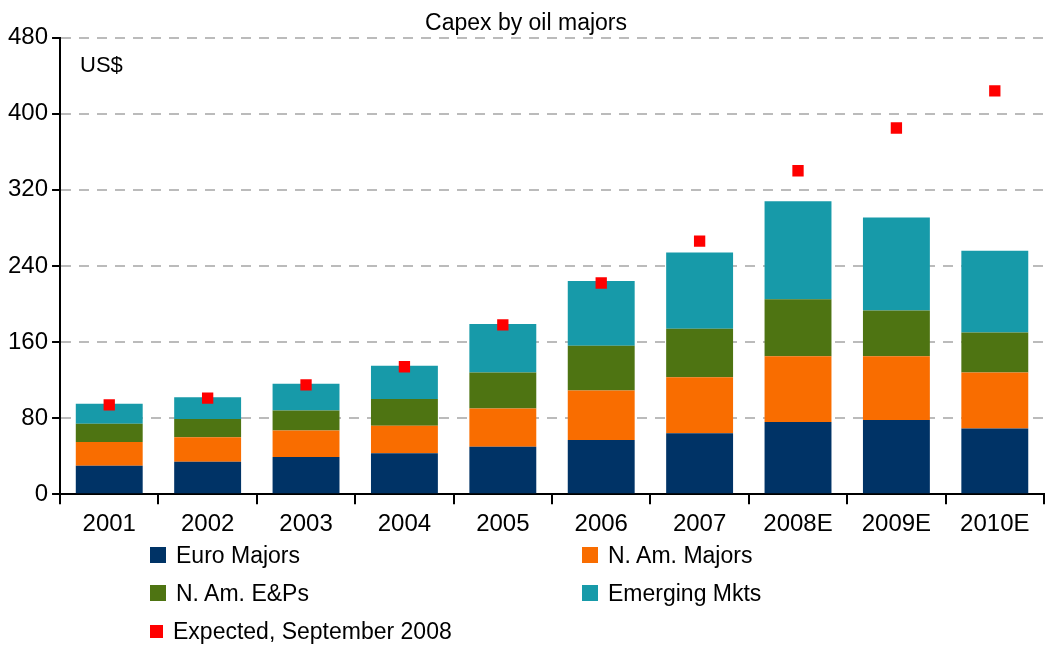 This screenshot has height=648, width=1052. What do you see at coordinates (680, 555) in the screenshot?
I see `legend-label: N. Am. Majors` at bounding box center [680, 555].